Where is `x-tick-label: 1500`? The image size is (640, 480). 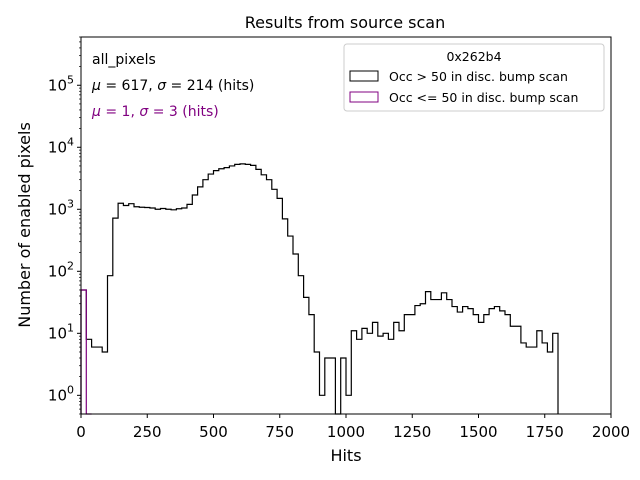 x-tick-label: 1500 is located at coordinates (478, 432).